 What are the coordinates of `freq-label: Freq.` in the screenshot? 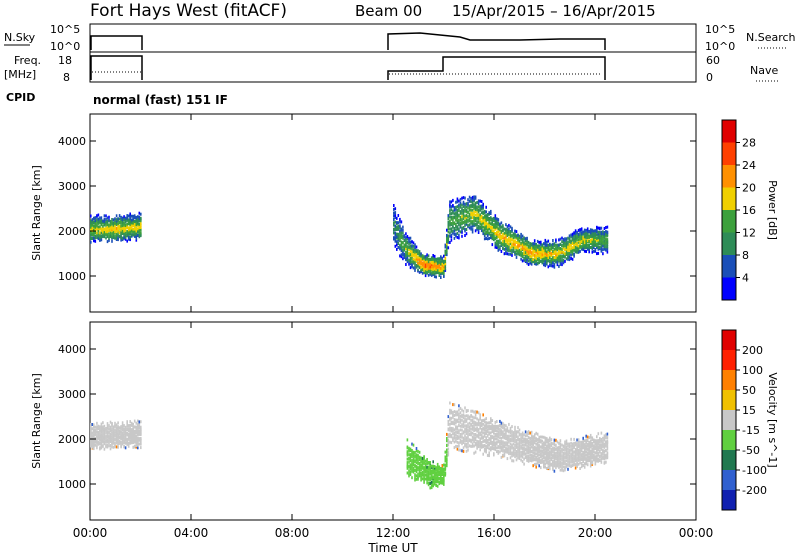 It's located at (27, 60).